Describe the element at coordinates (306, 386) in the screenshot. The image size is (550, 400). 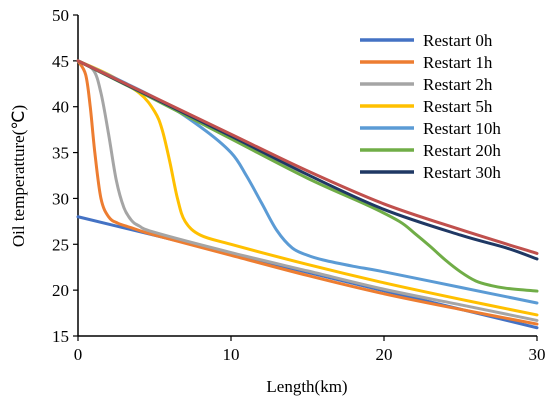
I see `x-axis-title: Length(km)` at that location.